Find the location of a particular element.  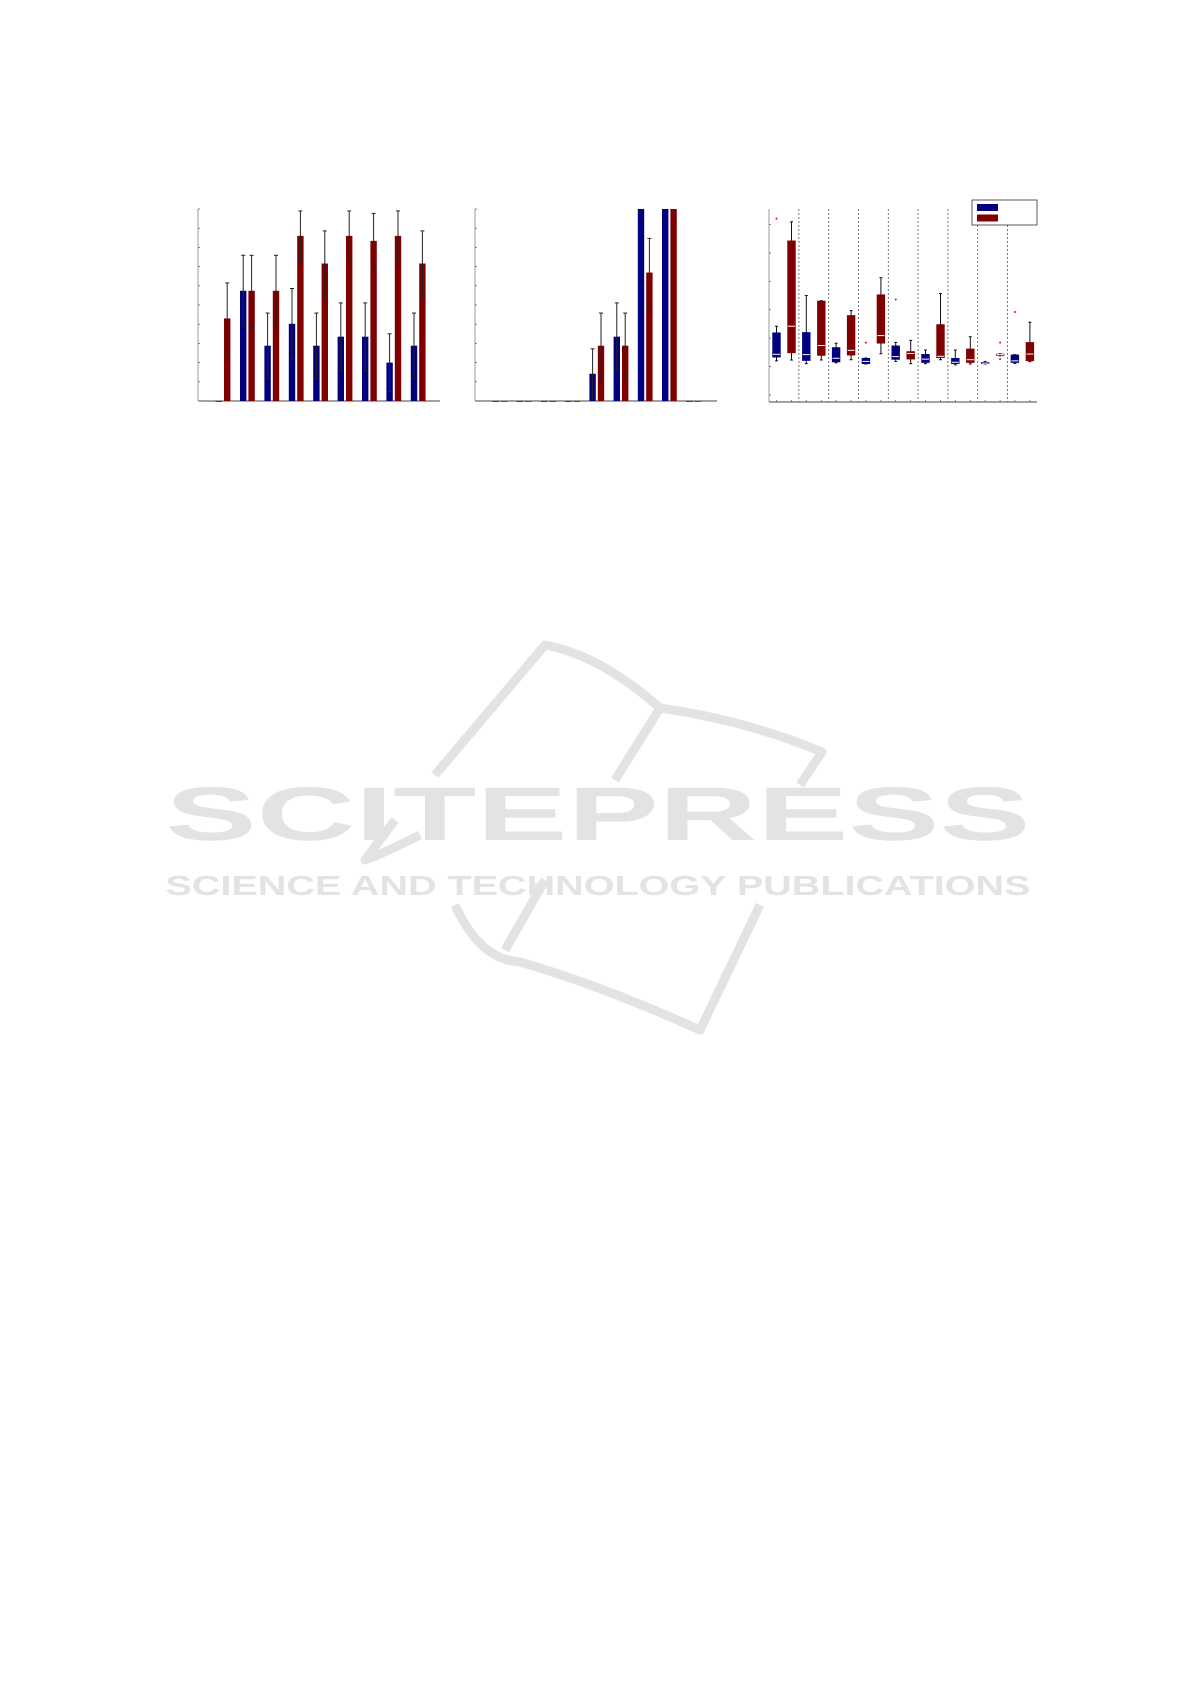

watermark-book-logo is located at coordinates (593, 837).